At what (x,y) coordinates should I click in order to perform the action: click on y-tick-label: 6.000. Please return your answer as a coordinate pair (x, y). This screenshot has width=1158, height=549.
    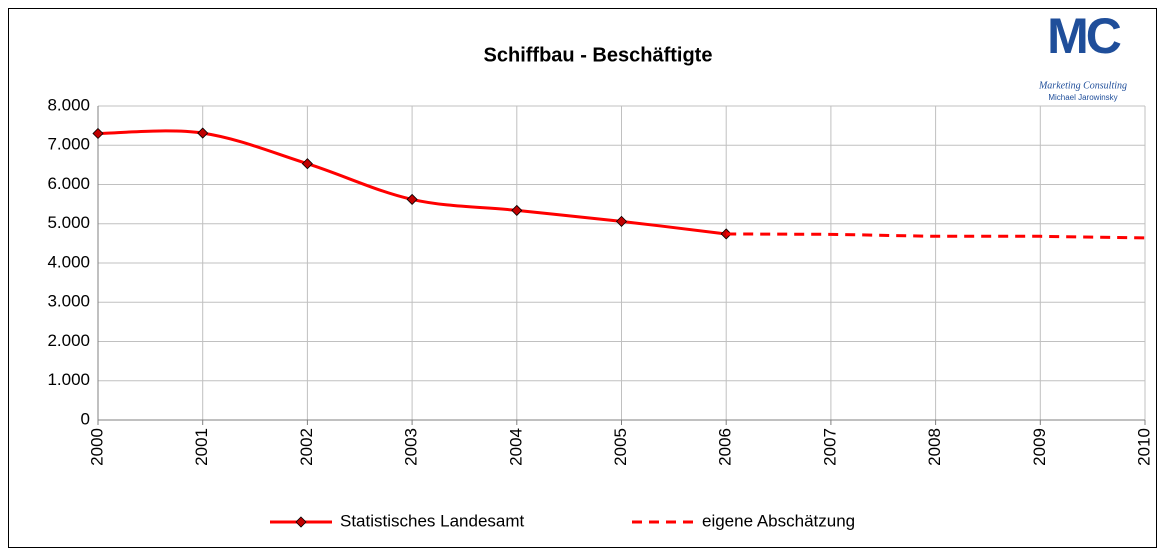
    Looking at the image, I should click on (68, 183).